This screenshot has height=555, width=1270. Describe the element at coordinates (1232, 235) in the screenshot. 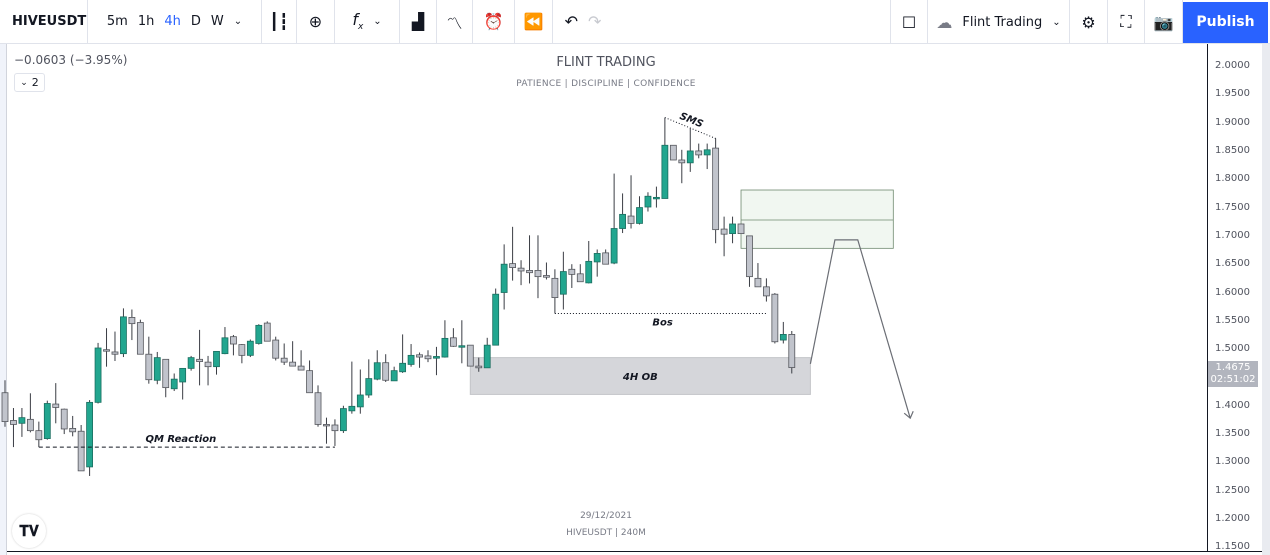

I see `price-tick: 1.7000` at that location.